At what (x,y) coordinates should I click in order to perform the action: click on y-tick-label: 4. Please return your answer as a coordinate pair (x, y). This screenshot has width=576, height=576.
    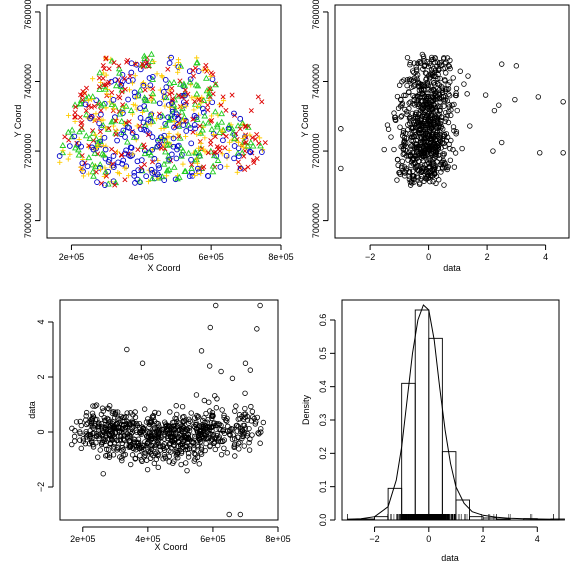
    Looking at the image, I should click on (41, 321).